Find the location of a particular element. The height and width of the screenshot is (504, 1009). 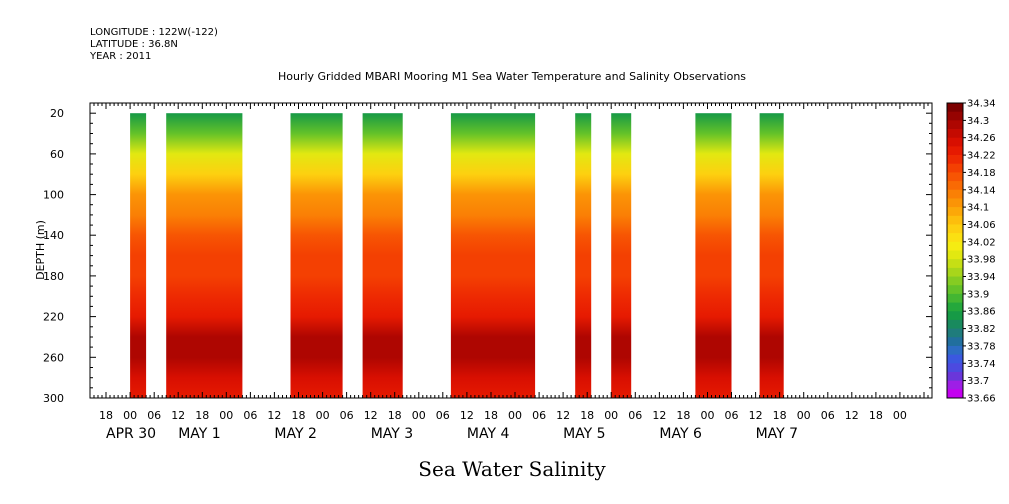

colorbar-label: 33.86 is located at coordinates (981, 312).